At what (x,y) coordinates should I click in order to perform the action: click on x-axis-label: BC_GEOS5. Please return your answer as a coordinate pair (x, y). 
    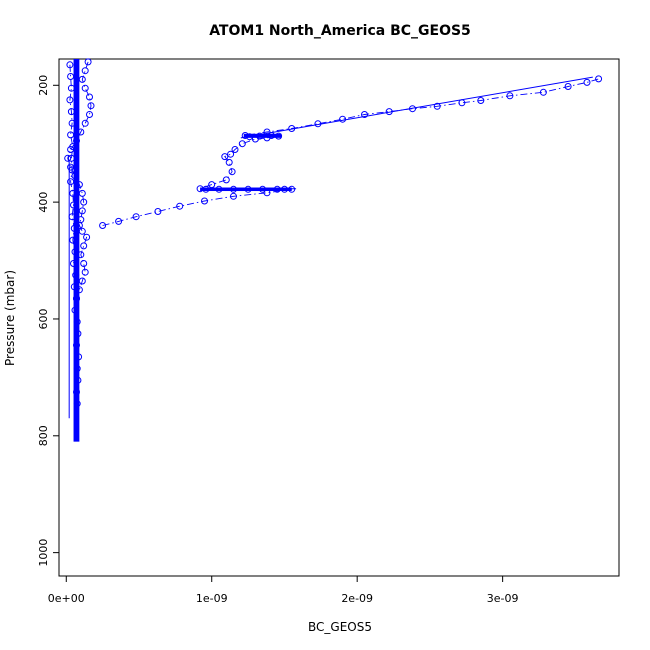
    Looking at the image, I should click on (340, 627).